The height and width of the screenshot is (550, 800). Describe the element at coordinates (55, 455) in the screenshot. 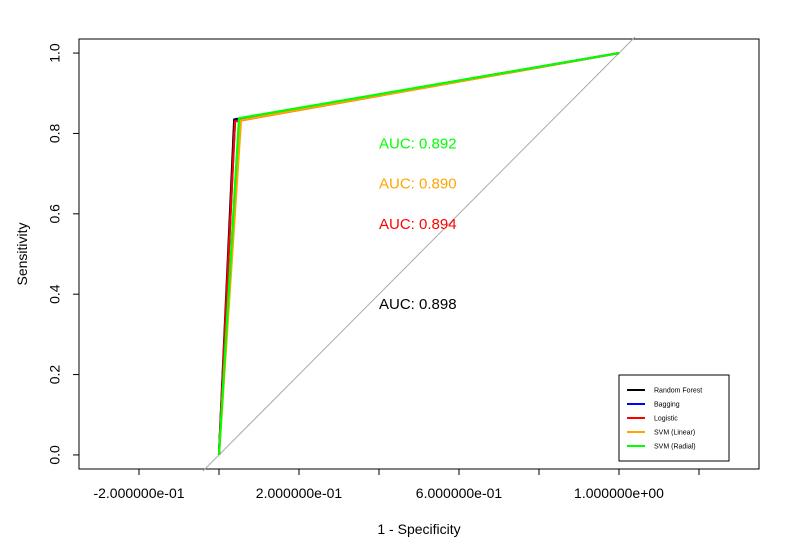

I see `y-tick-label: 0.0` at that location.